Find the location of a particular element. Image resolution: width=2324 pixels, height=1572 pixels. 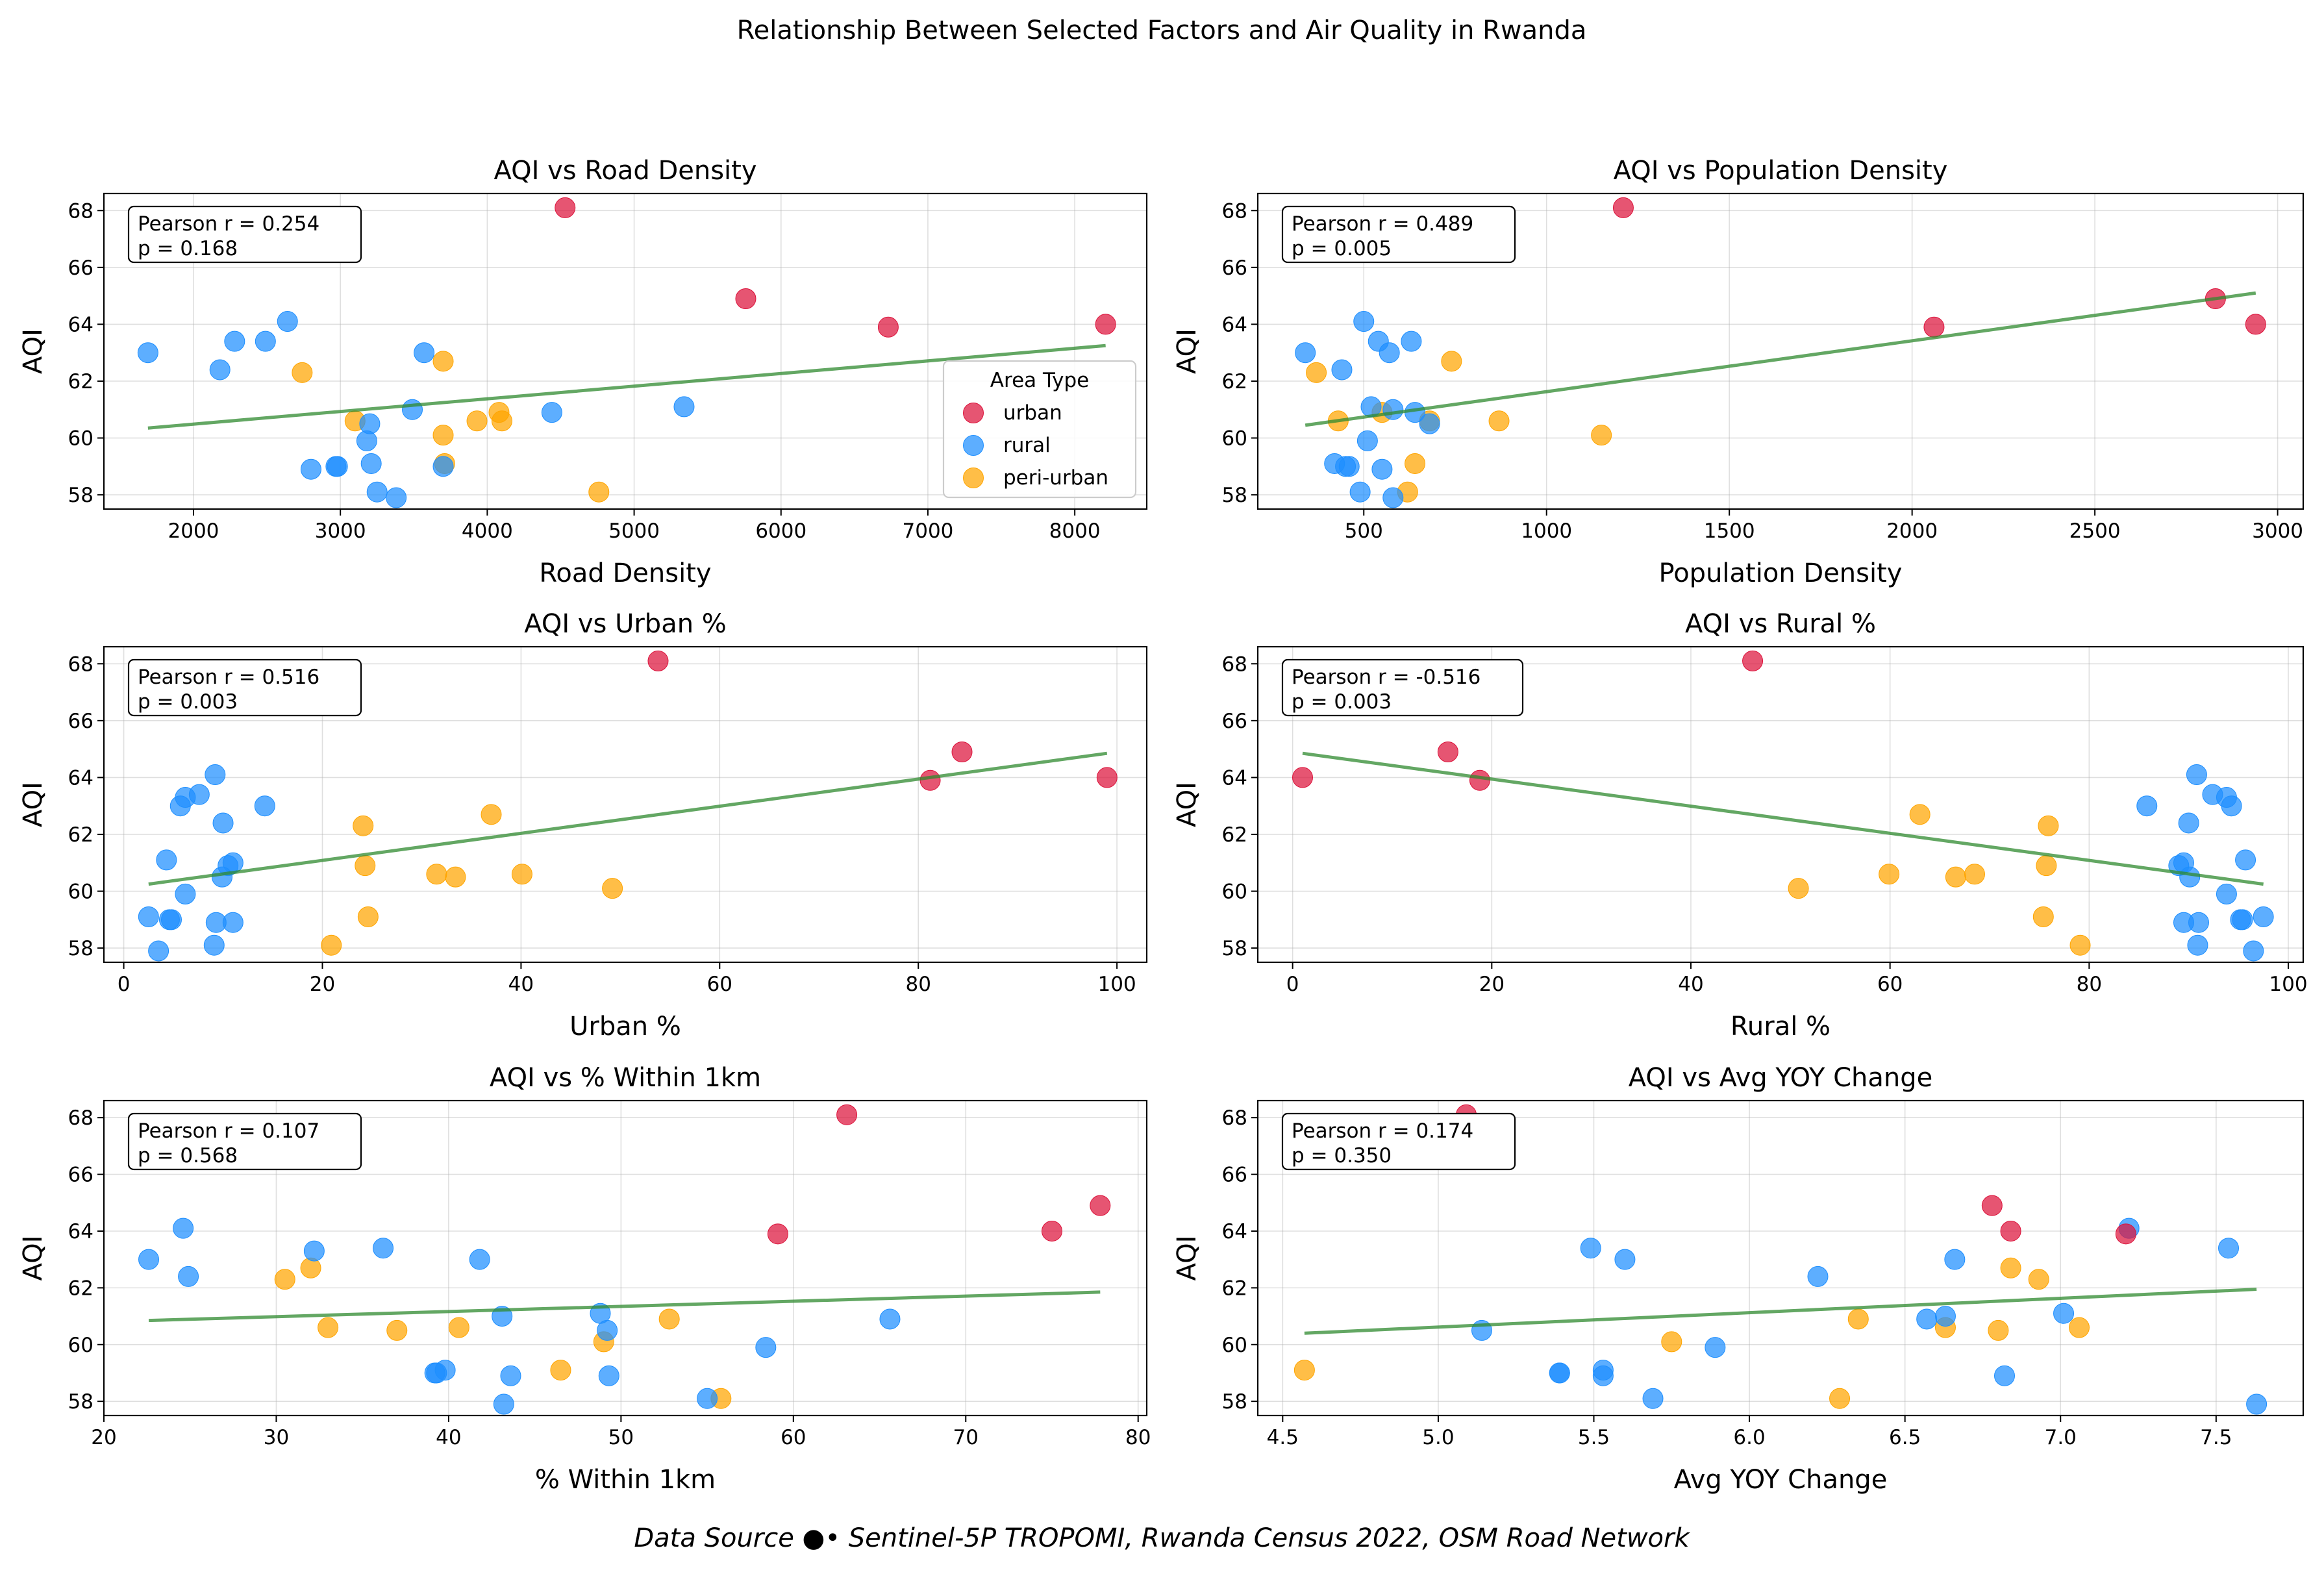

x-tick-label: 6000 is located at coordinates (781, 531).